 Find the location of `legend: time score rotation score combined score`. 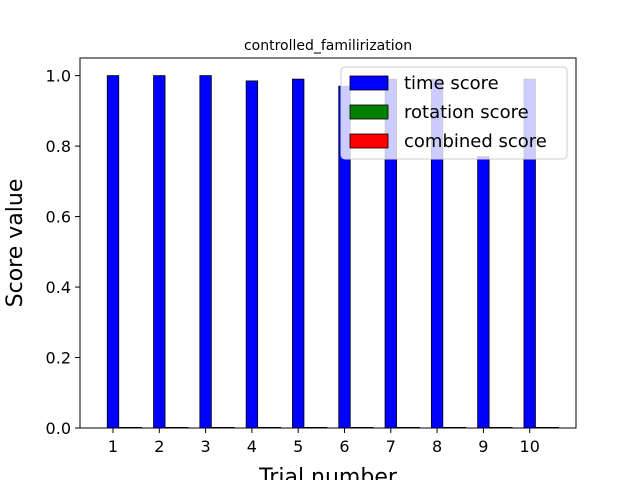

legend: time score rotation score combined score is located at coordinates (454, 113).